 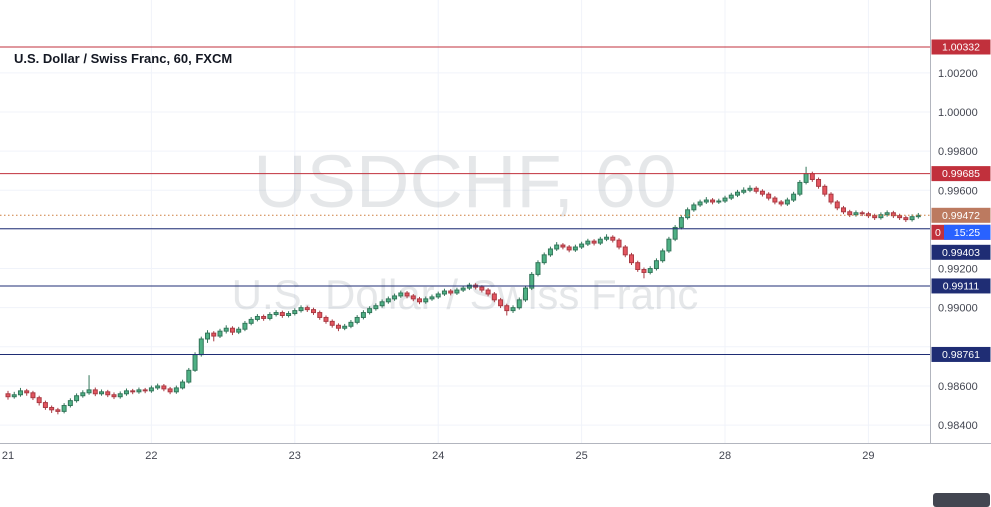 What do you see at coordinates (495, 453) in the screenshot?
I see `time-axis: 21 22 23 24 25 28 29` at bounding box center [495, 453].